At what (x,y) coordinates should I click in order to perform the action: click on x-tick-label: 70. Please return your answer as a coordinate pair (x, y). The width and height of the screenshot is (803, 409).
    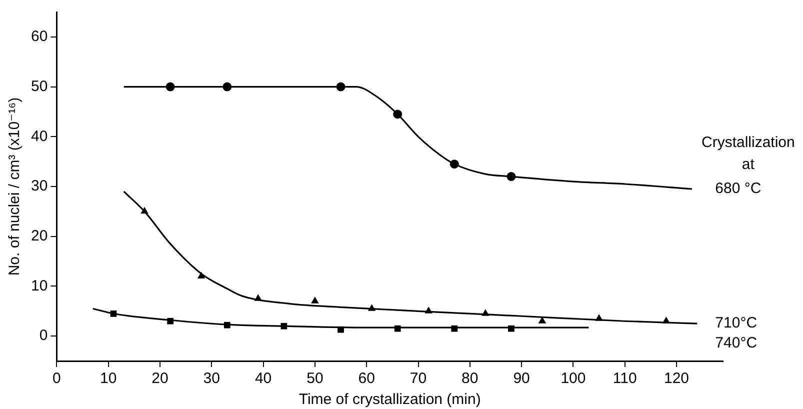
    Looking at the image, I should click on (418, 379).